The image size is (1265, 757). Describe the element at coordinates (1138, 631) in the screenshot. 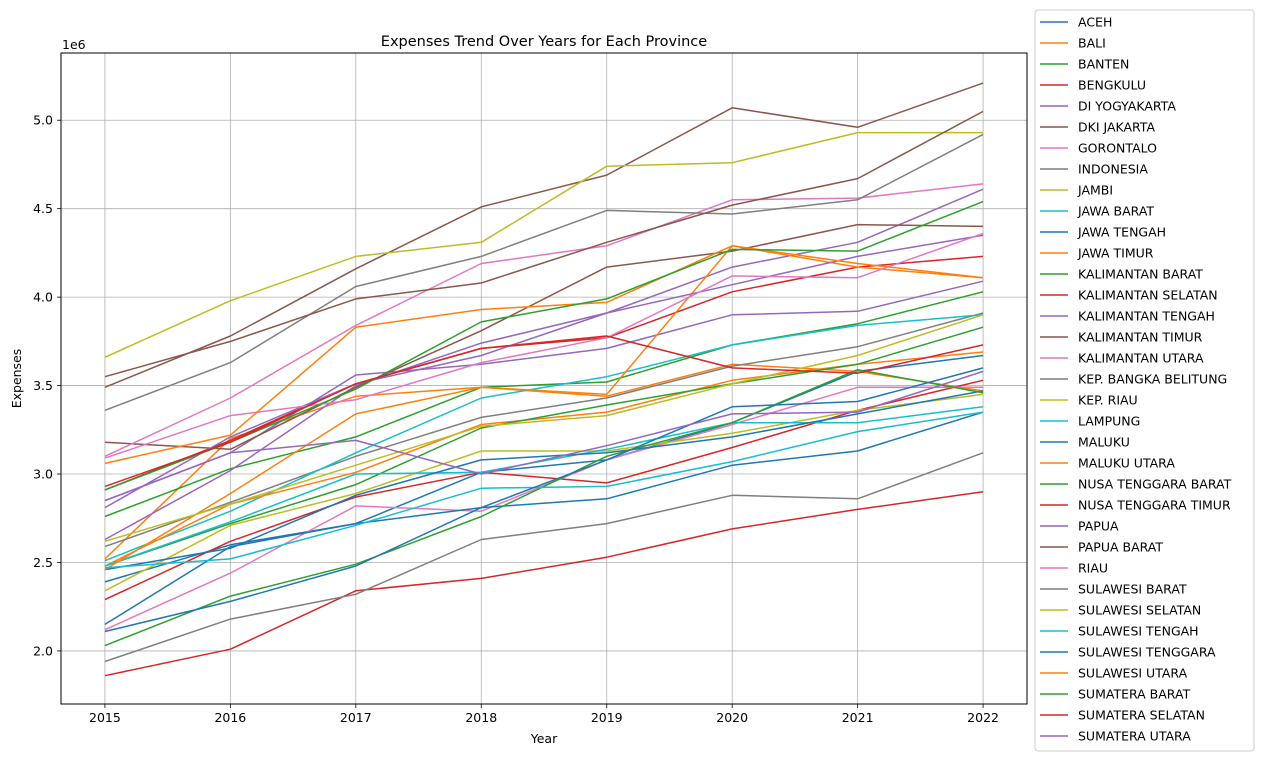

I see `legend-label: SULAWESI TENGAH` at that location.